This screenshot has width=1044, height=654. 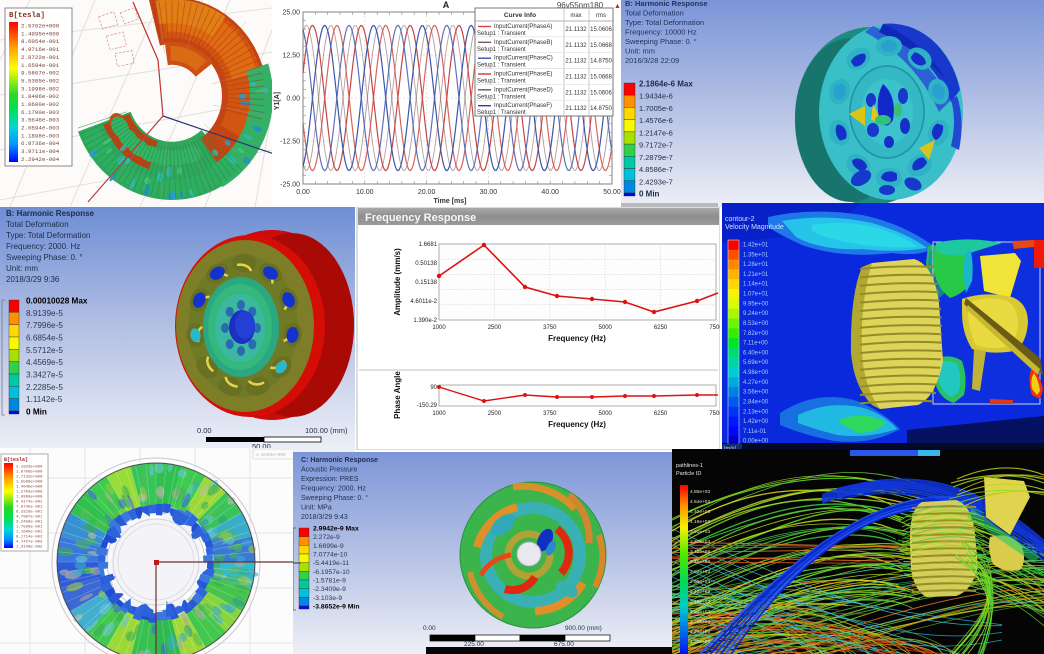 What do you see at coordinates (756, 314) in the screenshot?
I see `svg-text: 9.24e+00` at bounding box center [756, 314].